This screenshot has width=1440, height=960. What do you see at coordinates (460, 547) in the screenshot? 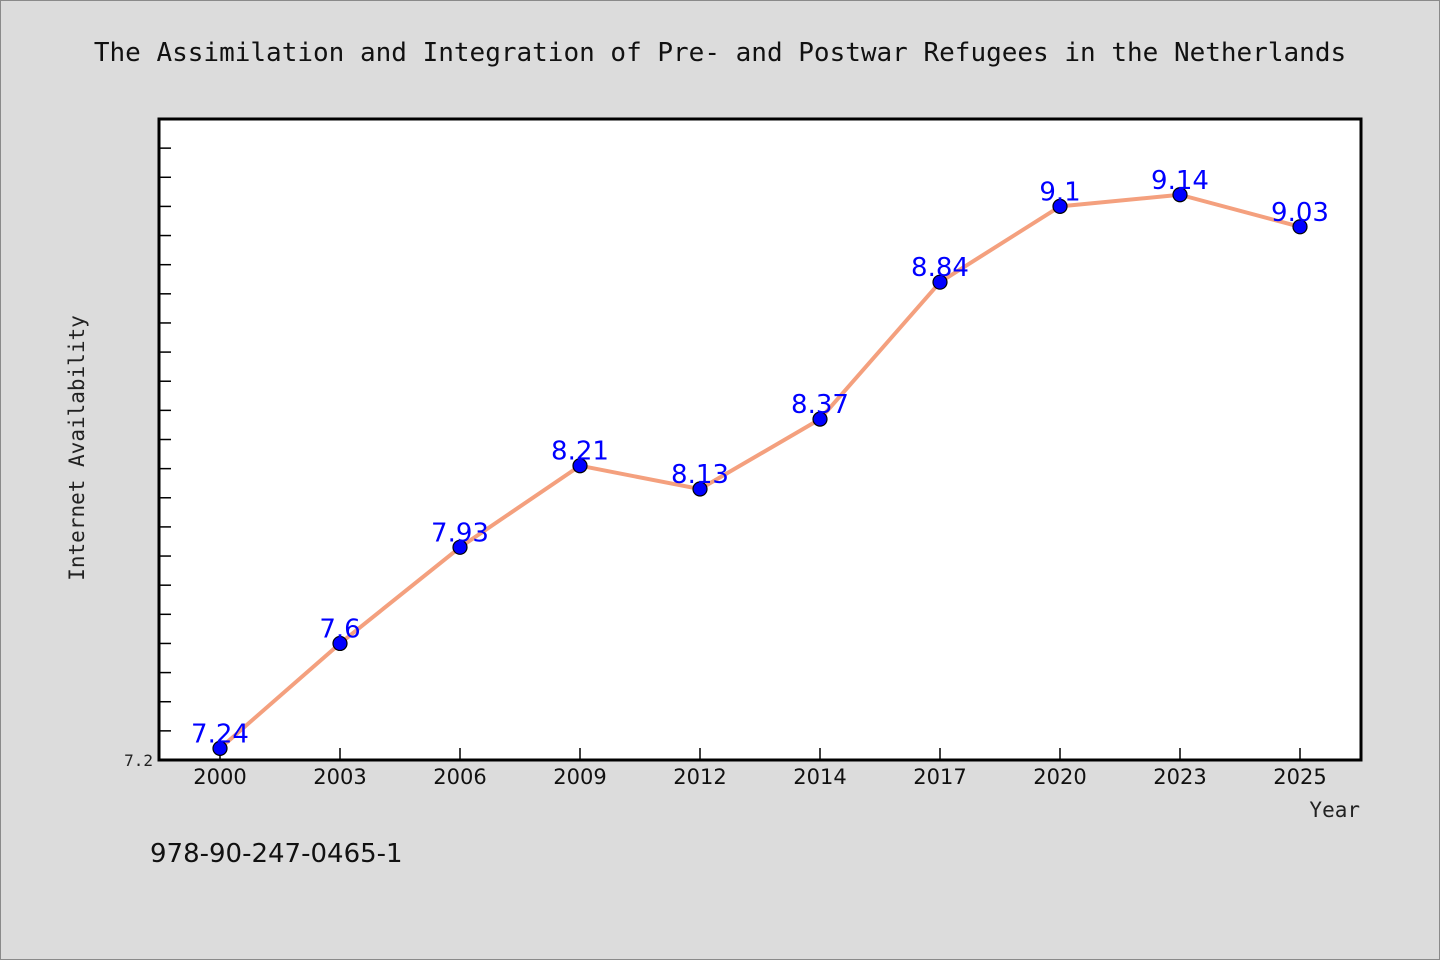
I see `data-point-2006` at bounding box center [460, 547].